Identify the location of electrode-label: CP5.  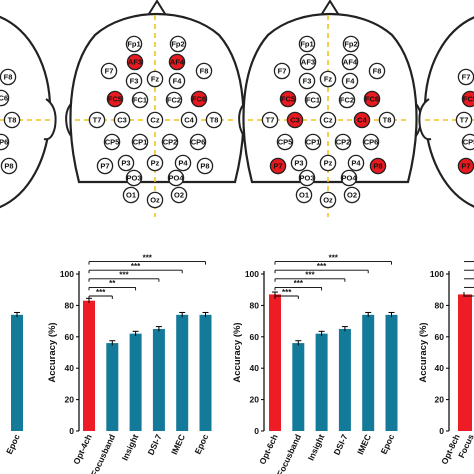
(468, 142).